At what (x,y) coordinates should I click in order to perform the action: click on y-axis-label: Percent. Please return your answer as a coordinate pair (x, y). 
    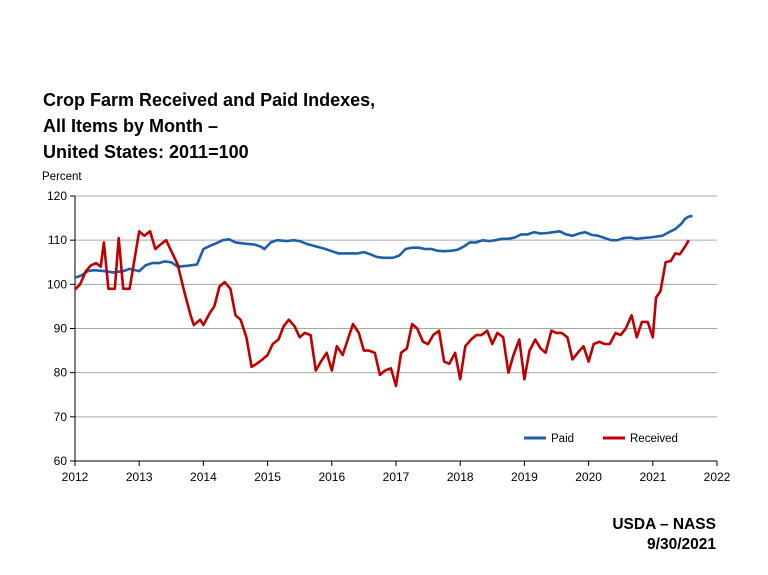
    Looking at the image, I should click on (62, 177).